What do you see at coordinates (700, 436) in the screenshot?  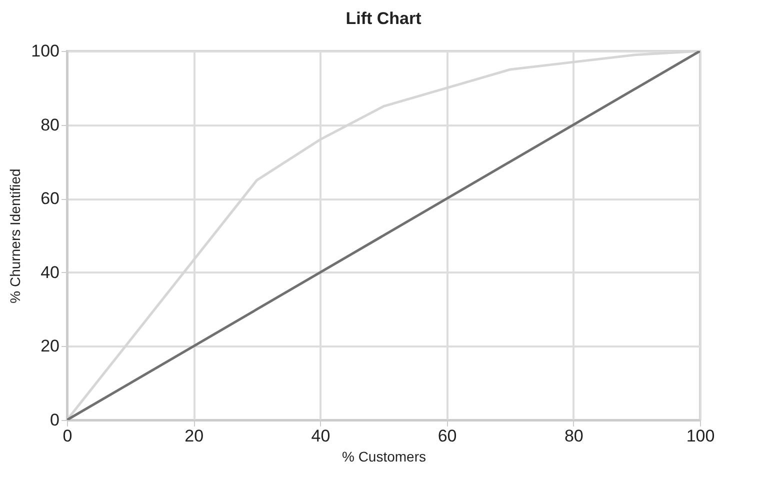 I see `x-tick-label: 100` at bounding box center [700, 436].